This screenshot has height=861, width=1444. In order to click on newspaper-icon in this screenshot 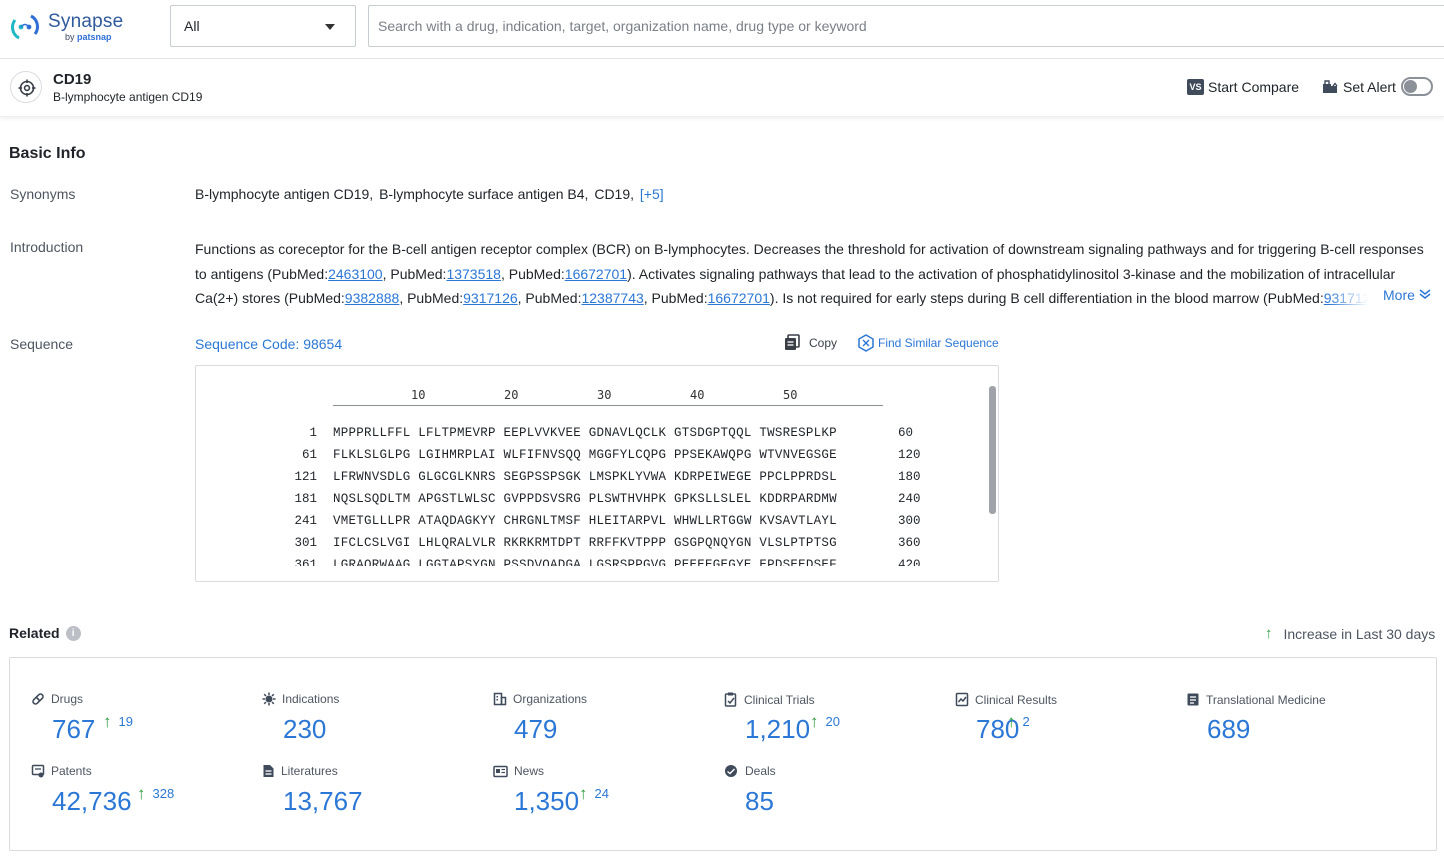, I will do `click(500, 771)`.